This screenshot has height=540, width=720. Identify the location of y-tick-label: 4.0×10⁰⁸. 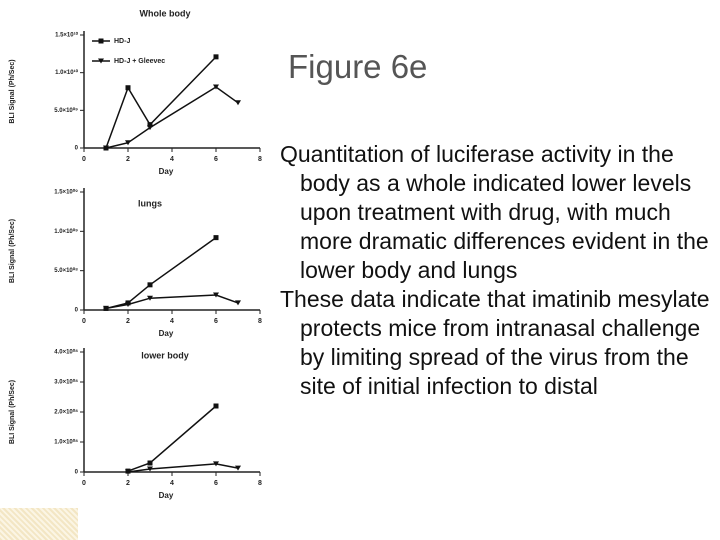
(66, 352).